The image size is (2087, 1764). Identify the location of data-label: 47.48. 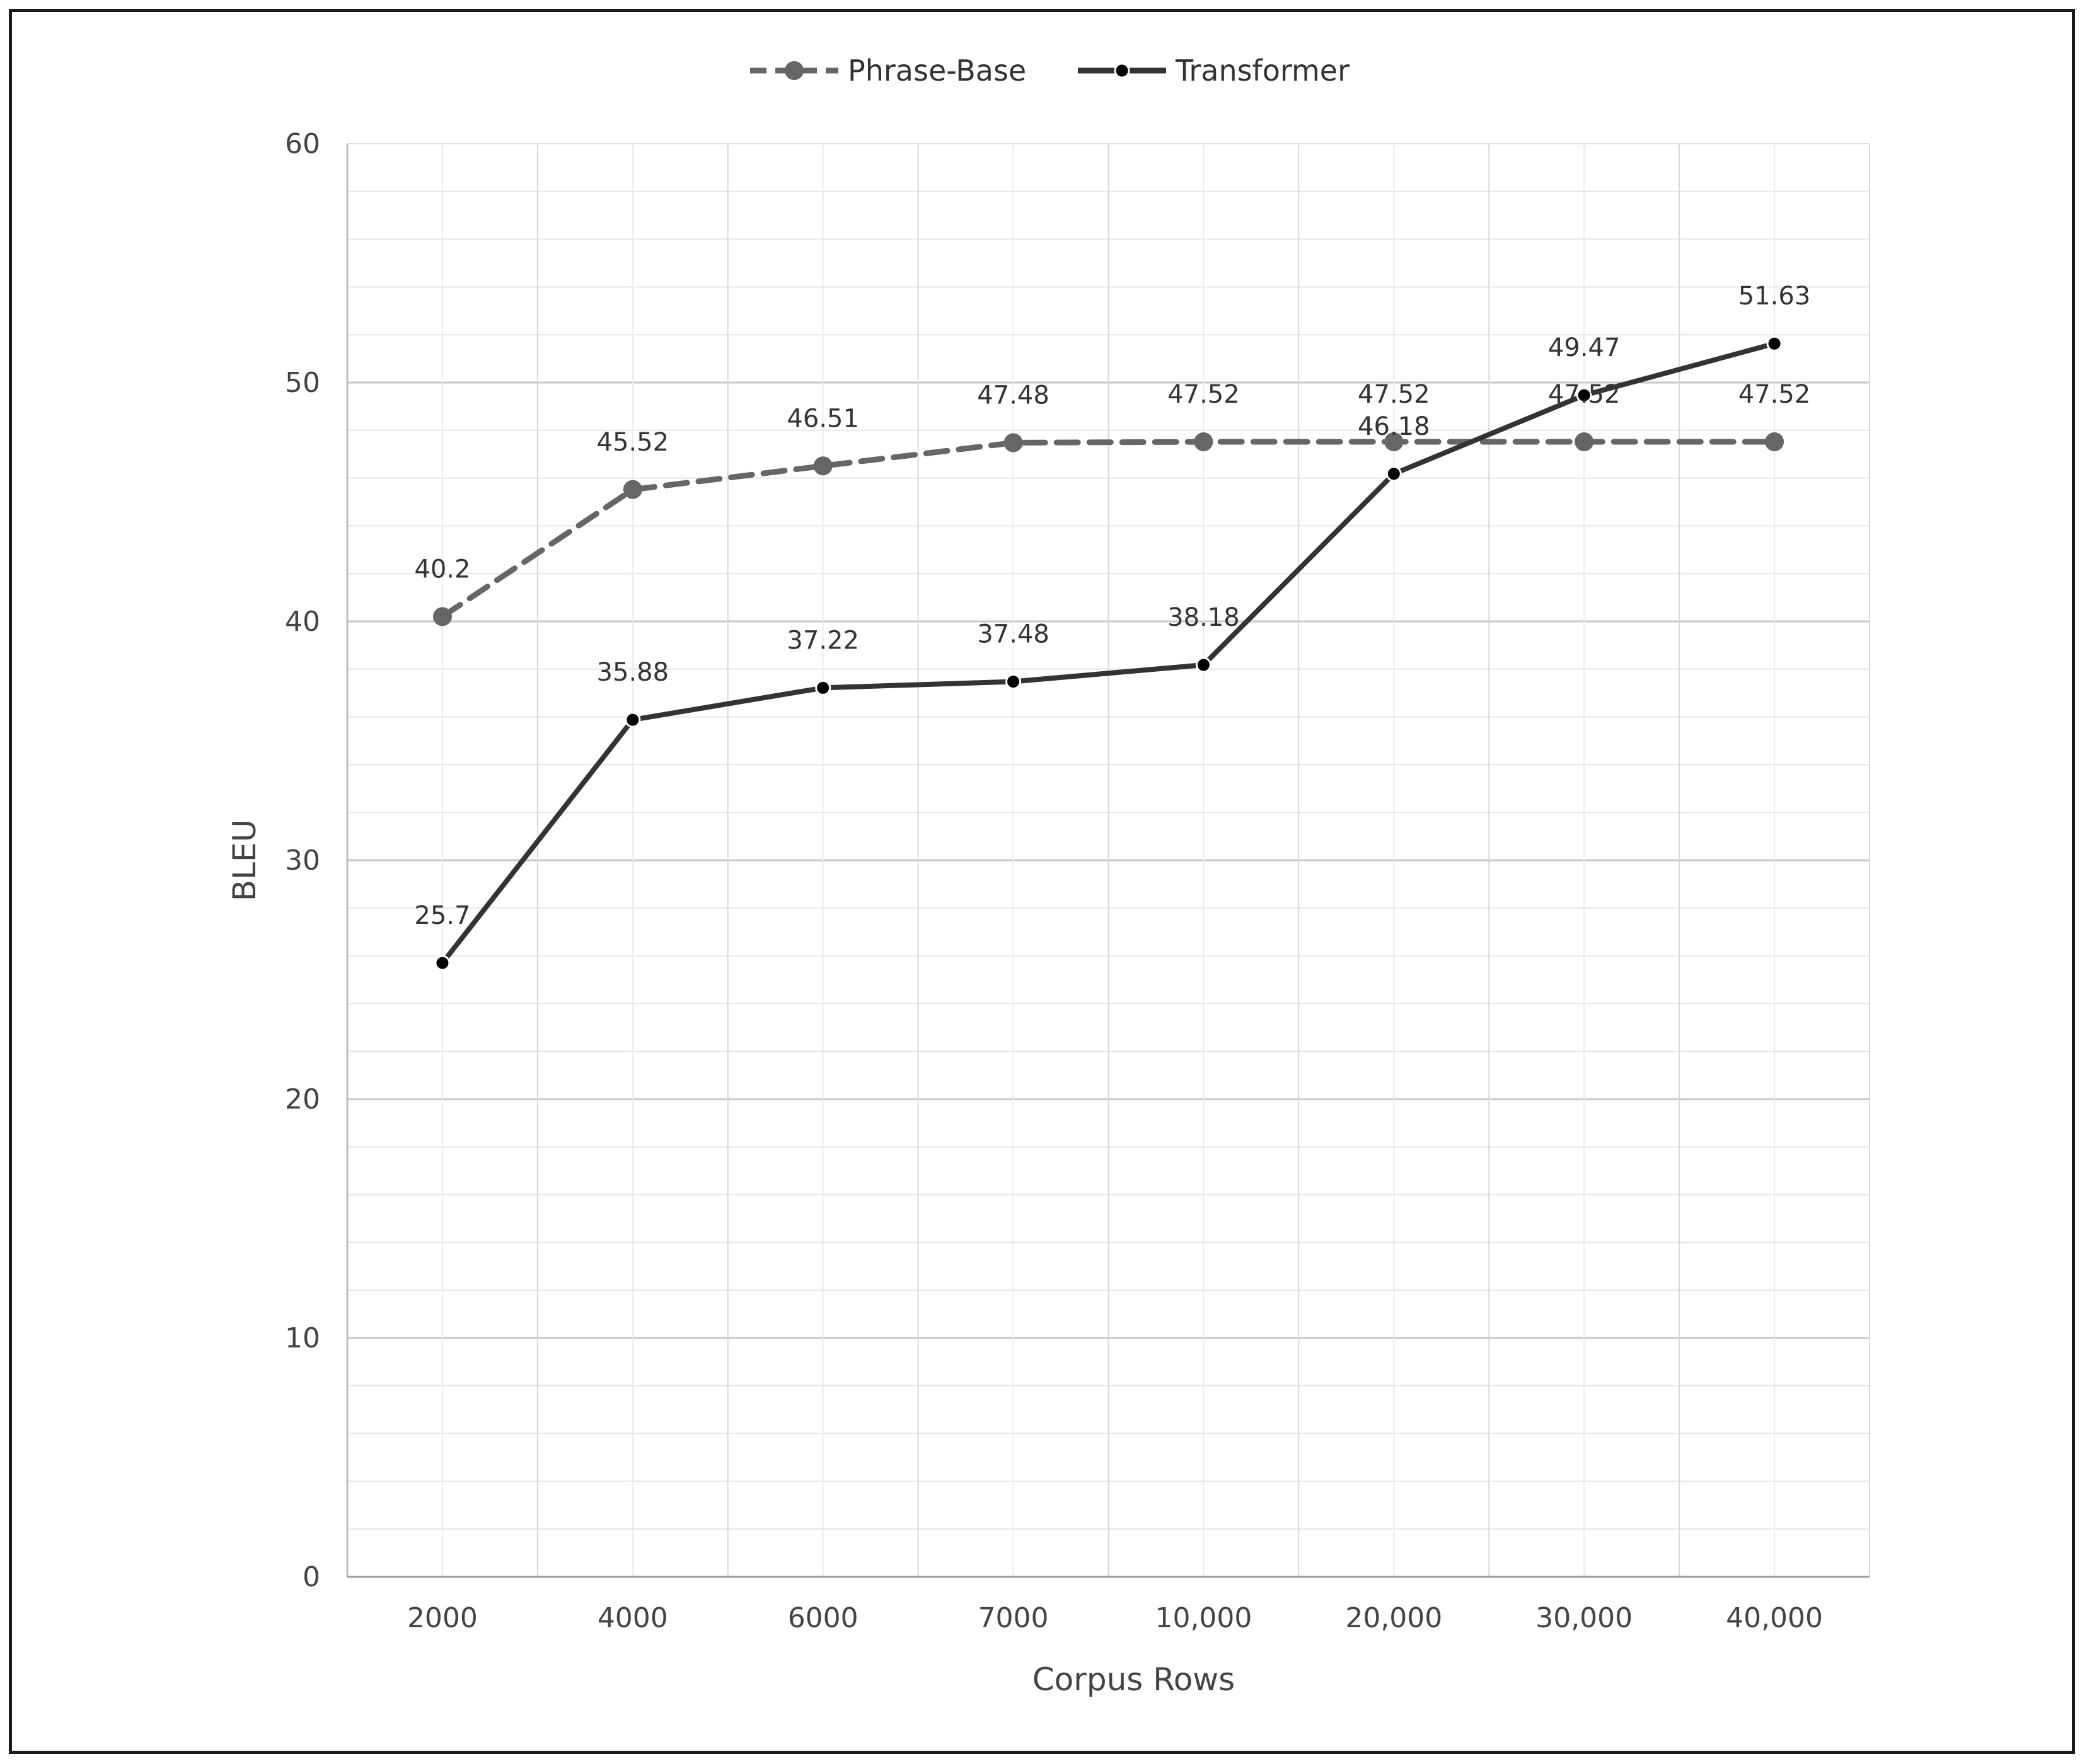
(1013, 396).